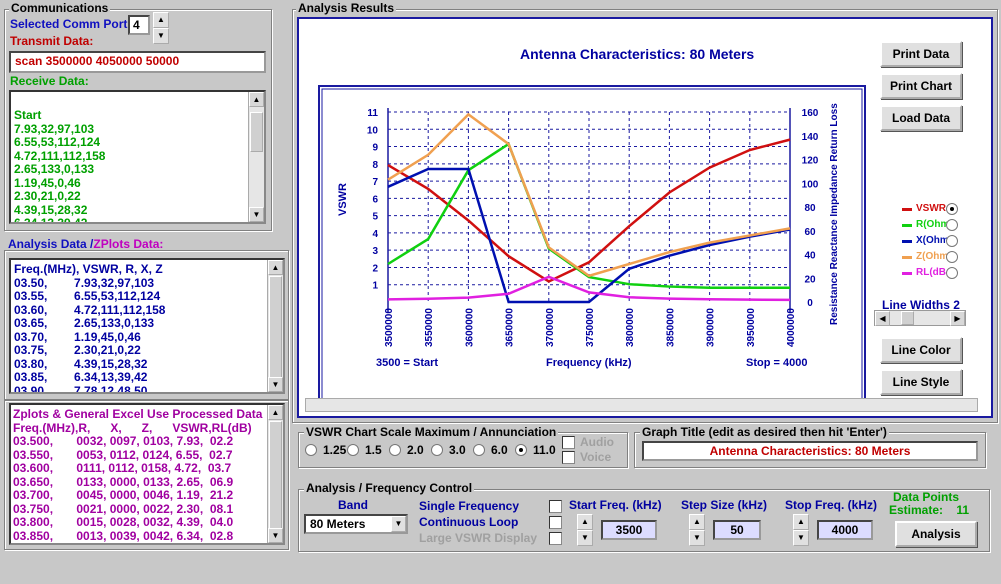 Image resolution: width=1001 pixels, height=584 pixels. Describe the element at coordinates (831, 505) in the screenshot. I see `stop-freq-label: Stop Freq. (kHz)` at that location.